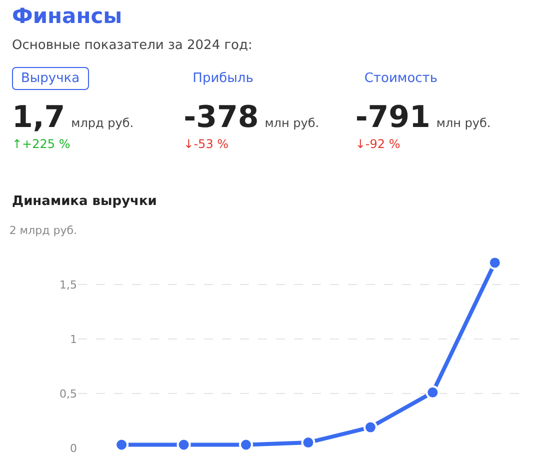 The image size is (534, 462). What do you see at coordinates (207, 144) in the screenshot?
I see `text: ↓-53 %` at bounding box center [207, 144].